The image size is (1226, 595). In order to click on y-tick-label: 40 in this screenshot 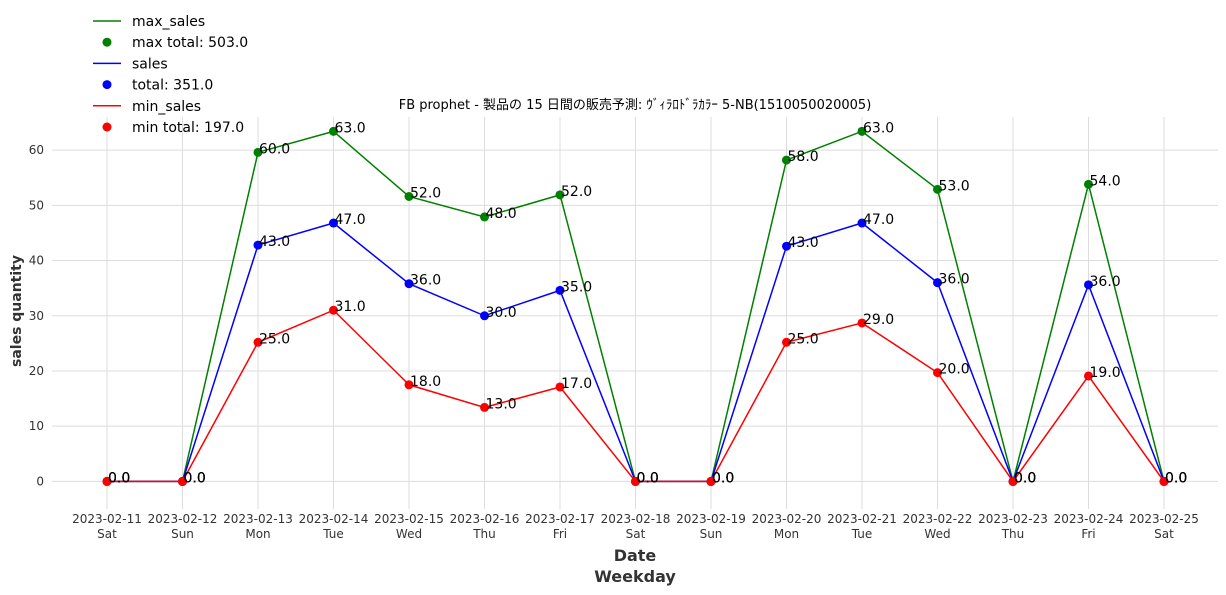, I will do `click(36, 261)`.